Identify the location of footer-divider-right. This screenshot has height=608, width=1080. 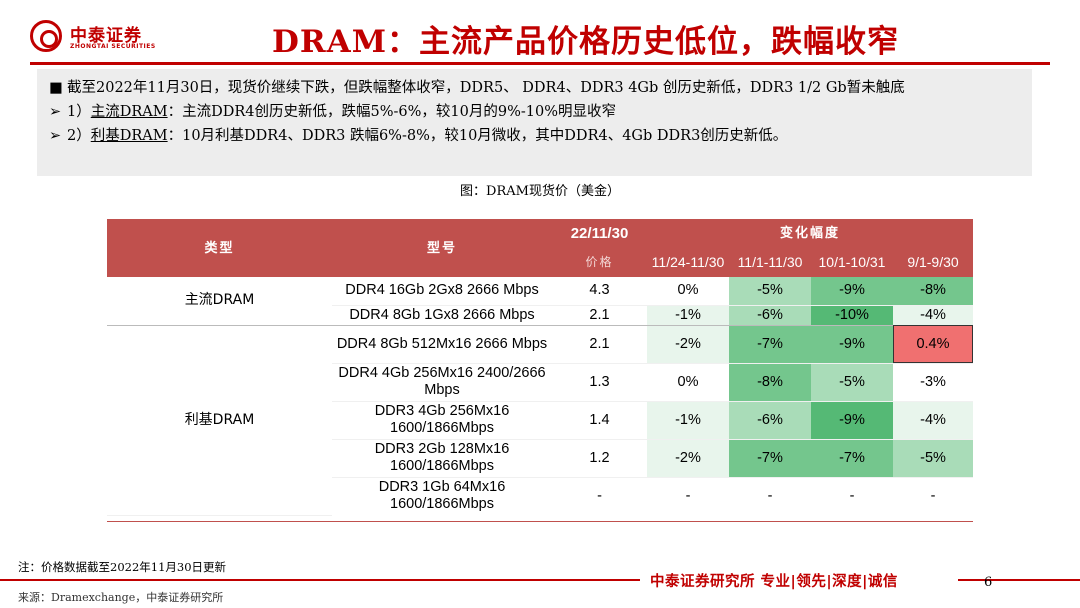
(1019, 580).